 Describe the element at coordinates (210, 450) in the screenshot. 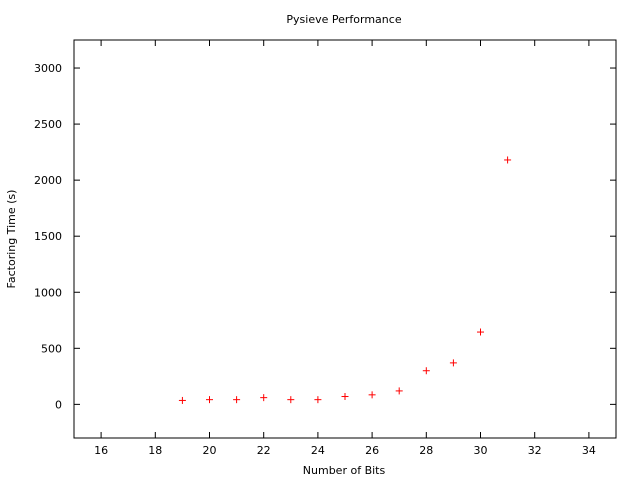

I see `x-tick-label: 20` at that location.